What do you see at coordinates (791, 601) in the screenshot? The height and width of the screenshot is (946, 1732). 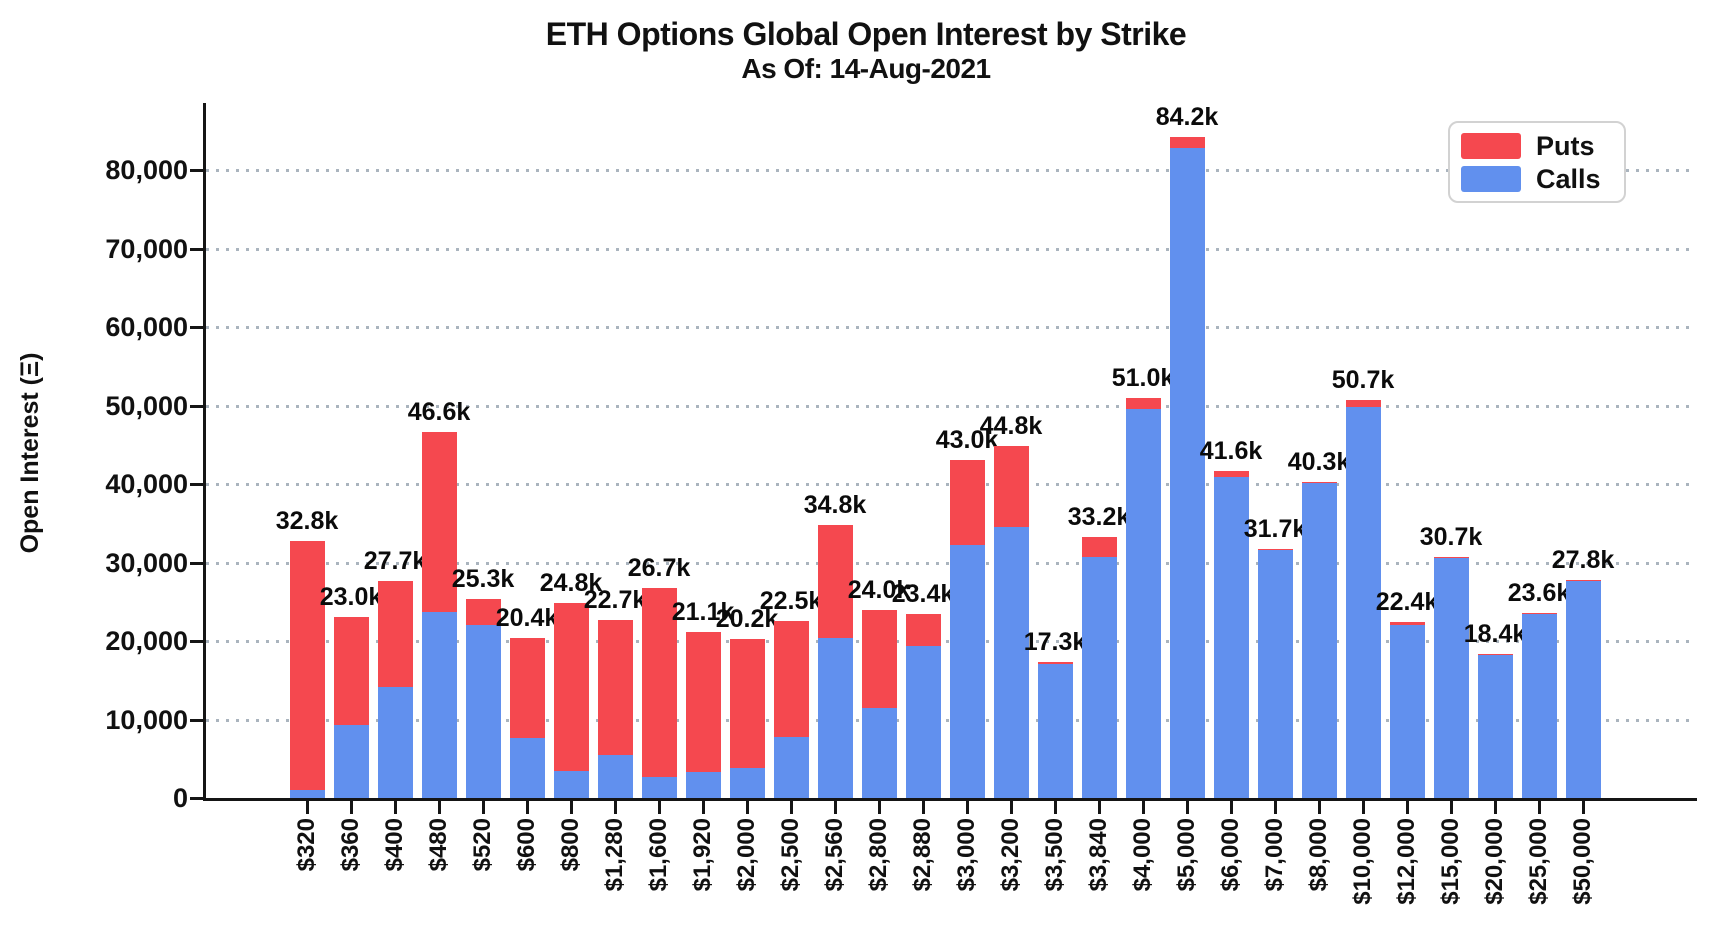 I see `bar-total-label: 22.5k` at bounding box center [791, 601].